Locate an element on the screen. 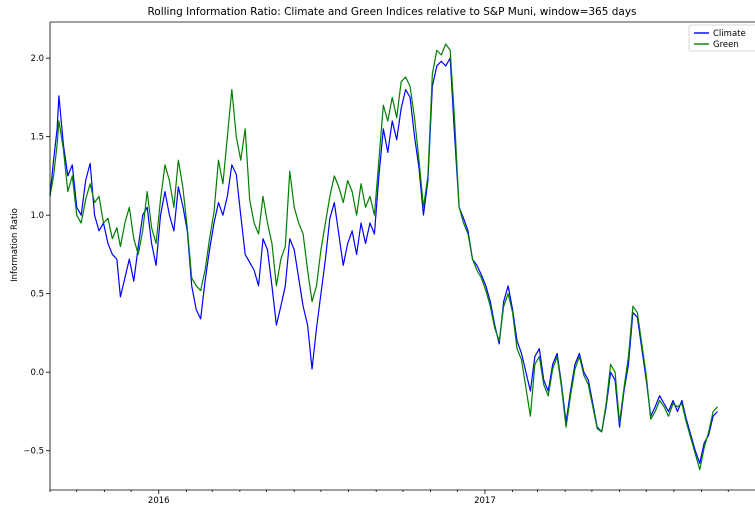 The height and width of the screenshot is (510, 755). y-tick-label: 0.0 is located at coordinates (37, 373).